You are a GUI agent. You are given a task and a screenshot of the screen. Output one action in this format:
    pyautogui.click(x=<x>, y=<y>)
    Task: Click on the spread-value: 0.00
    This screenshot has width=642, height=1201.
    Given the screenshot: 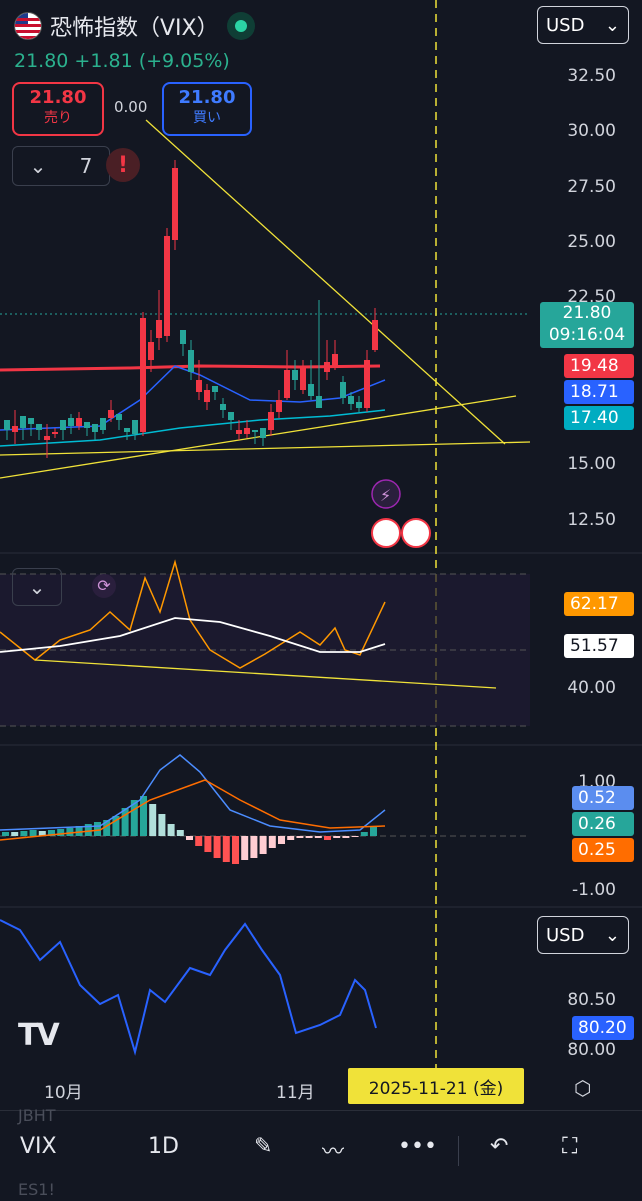 What is the action you would take?
    pyautogui.click(x=131, y=107)
    